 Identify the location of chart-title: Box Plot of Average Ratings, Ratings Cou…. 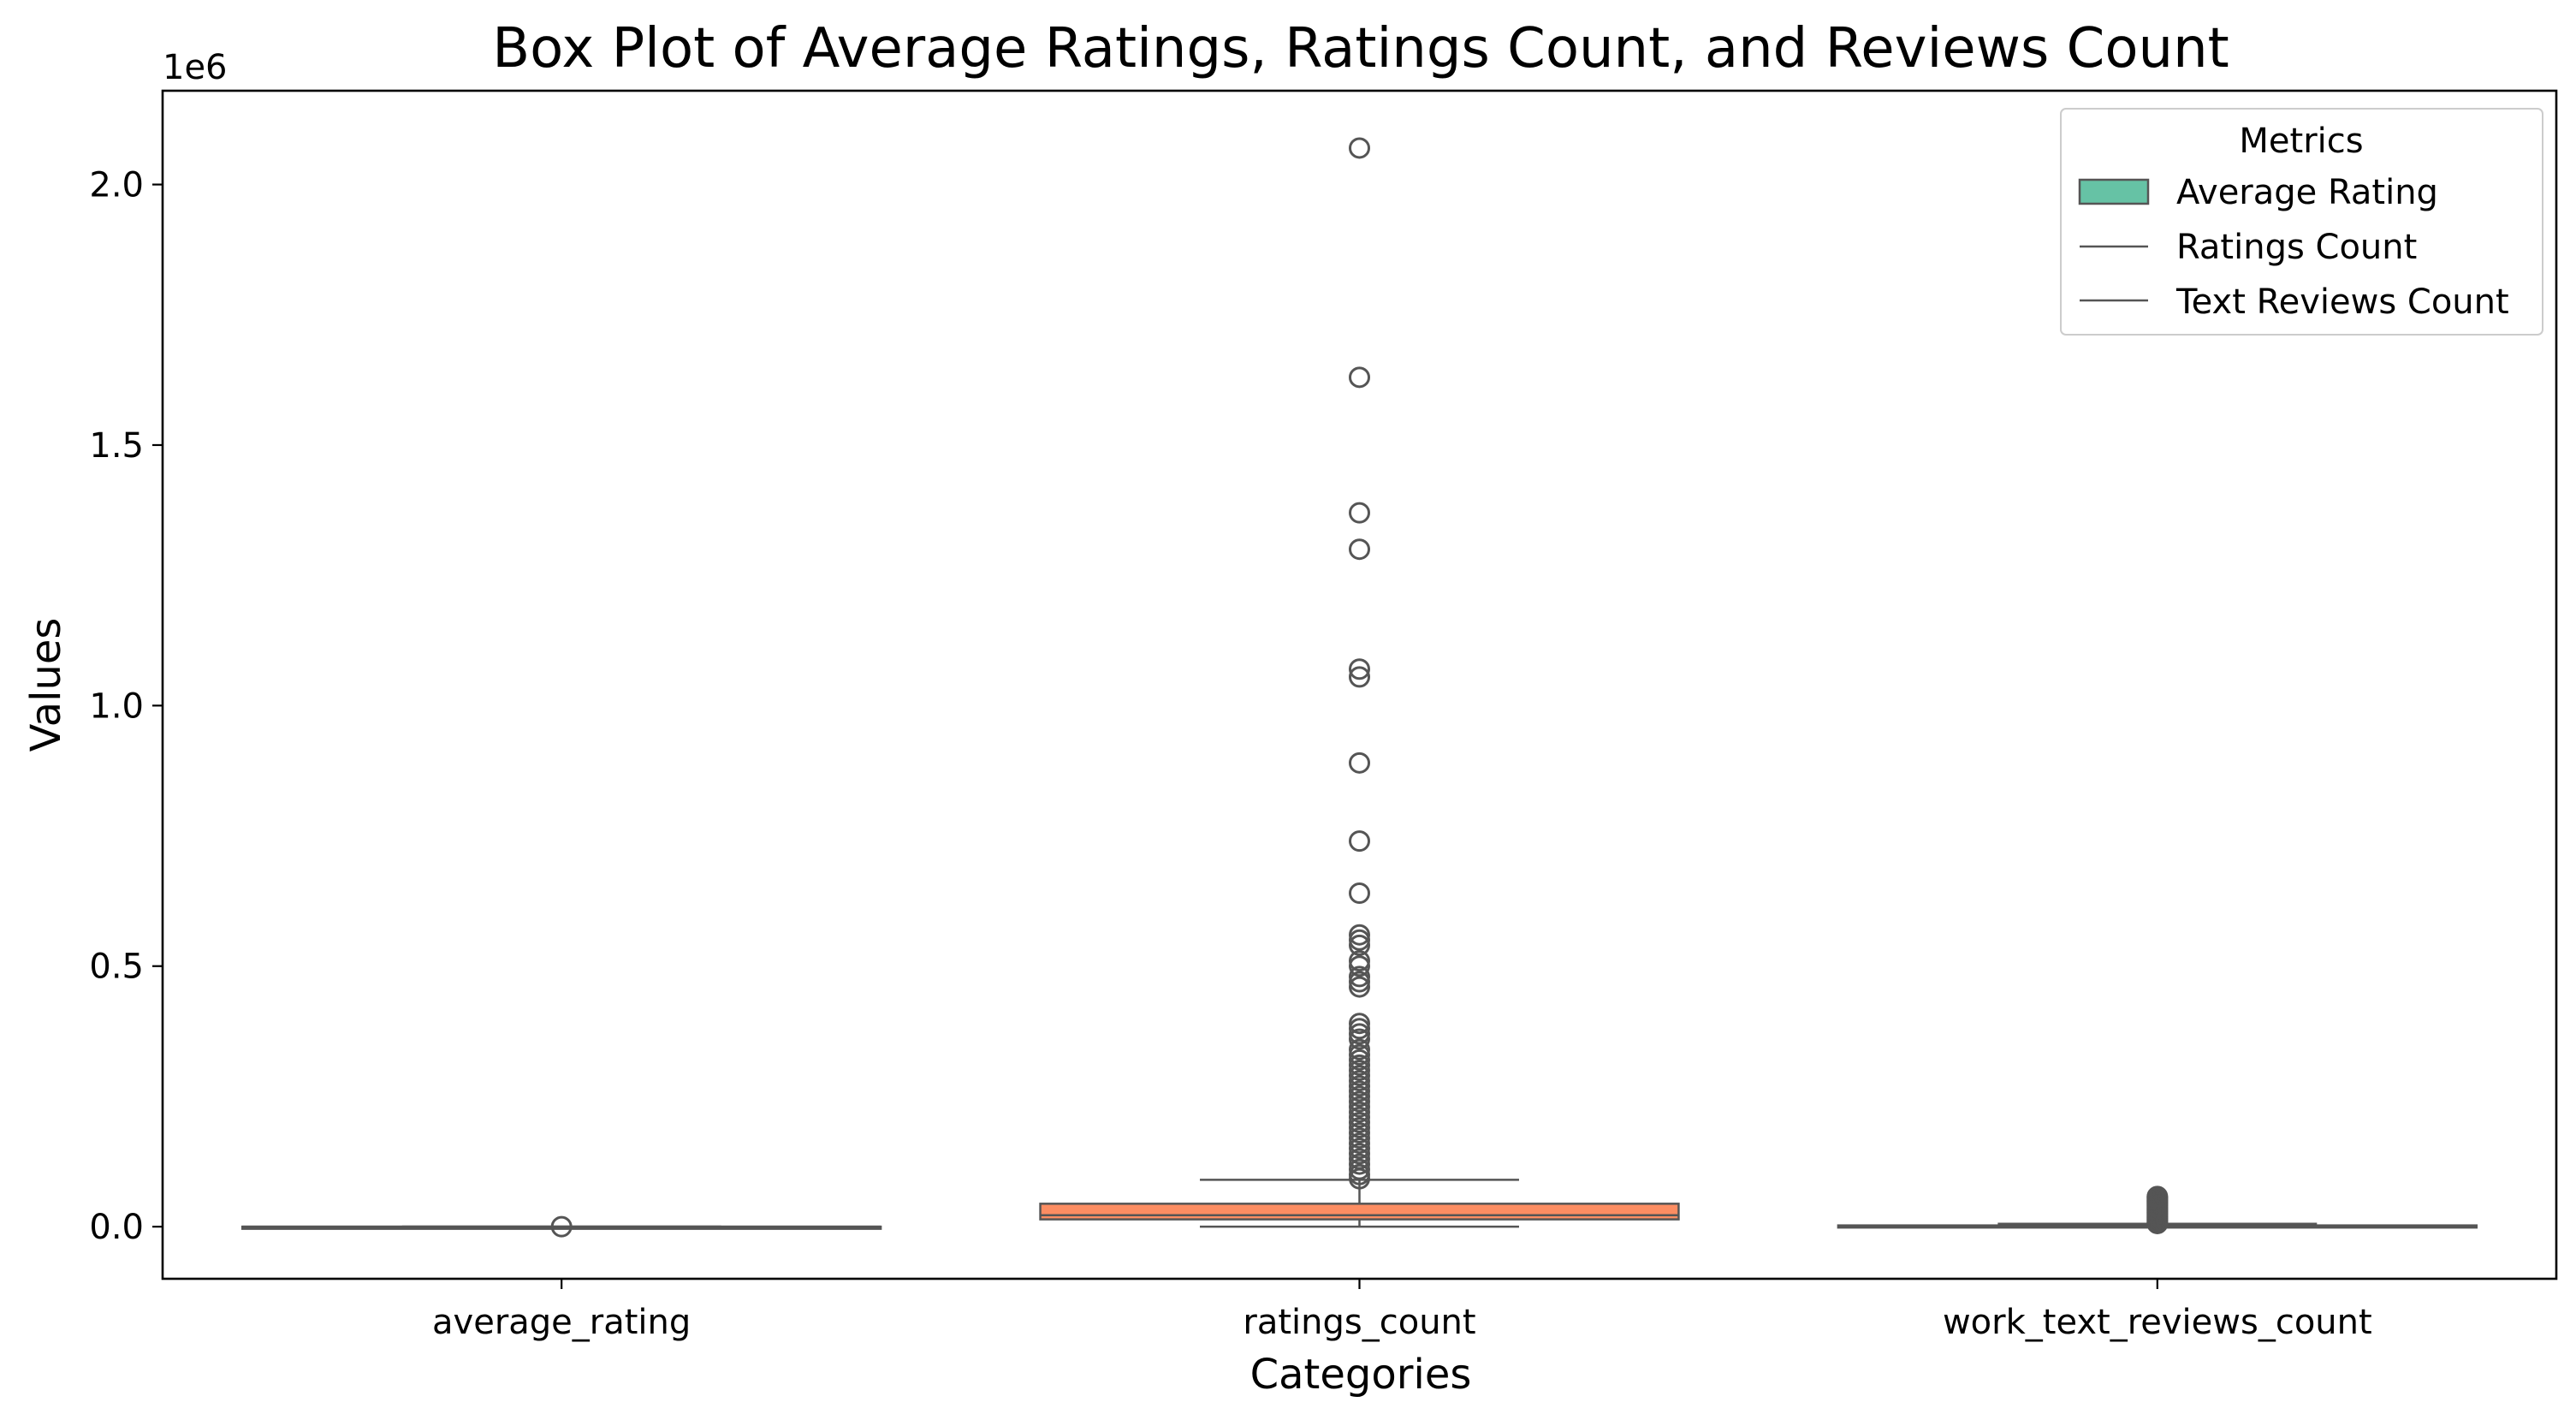
(1360, 49).